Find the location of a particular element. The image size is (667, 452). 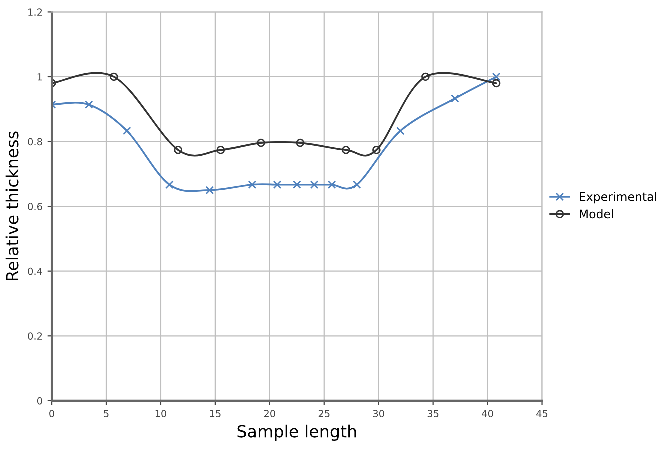

legend-label: Experimental is located at coordinates (618, 198).